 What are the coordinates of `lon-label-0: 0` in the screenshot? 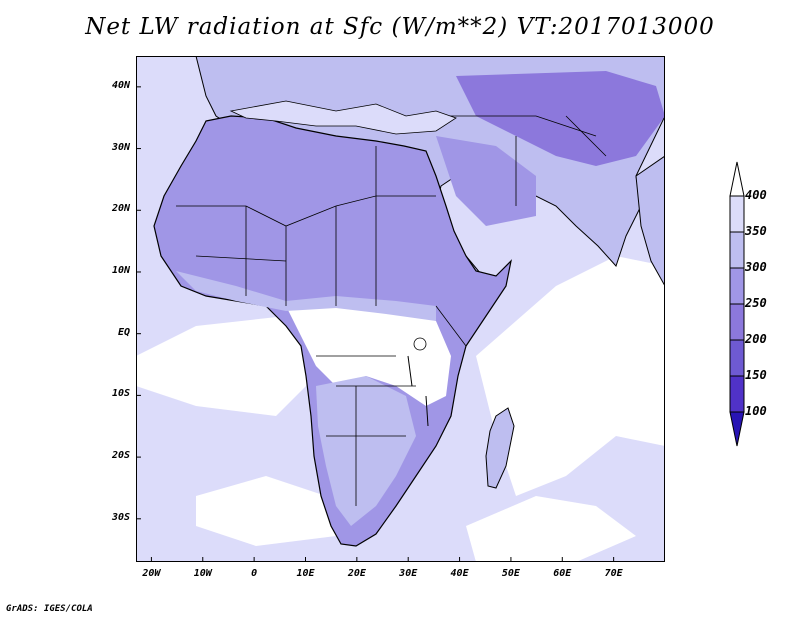 It's located at (254, 573).